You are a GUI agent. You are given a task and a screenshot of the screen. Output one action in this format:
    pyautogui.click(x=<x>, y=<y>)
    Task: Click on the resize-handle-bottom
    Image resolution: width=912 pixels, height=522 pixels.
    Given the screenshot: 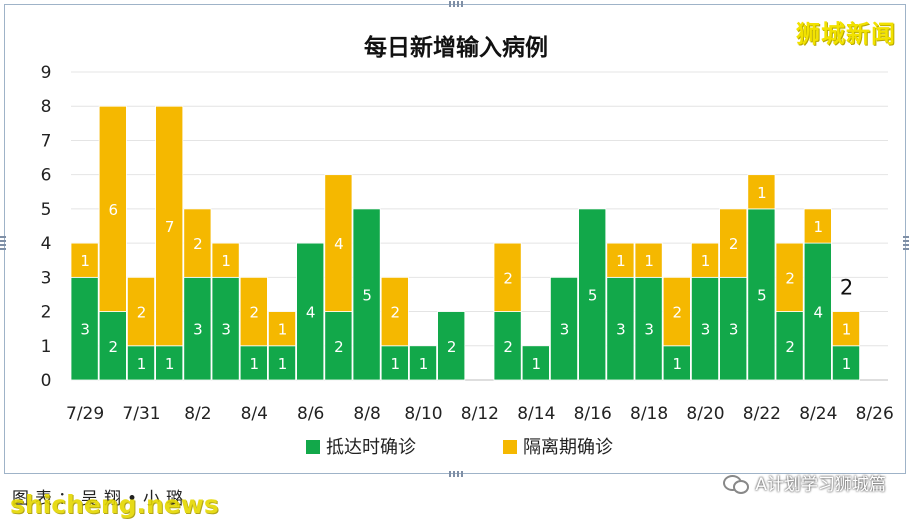 What is the action you would take?
    pyautogui.click(x=456, y=474)
    